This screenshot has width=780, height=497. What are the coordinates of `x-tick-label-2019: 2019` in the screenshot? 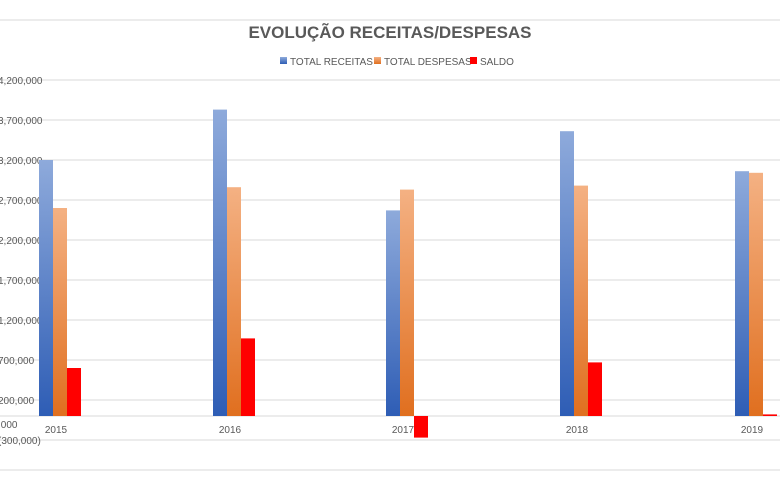 It's located at (752, 430).